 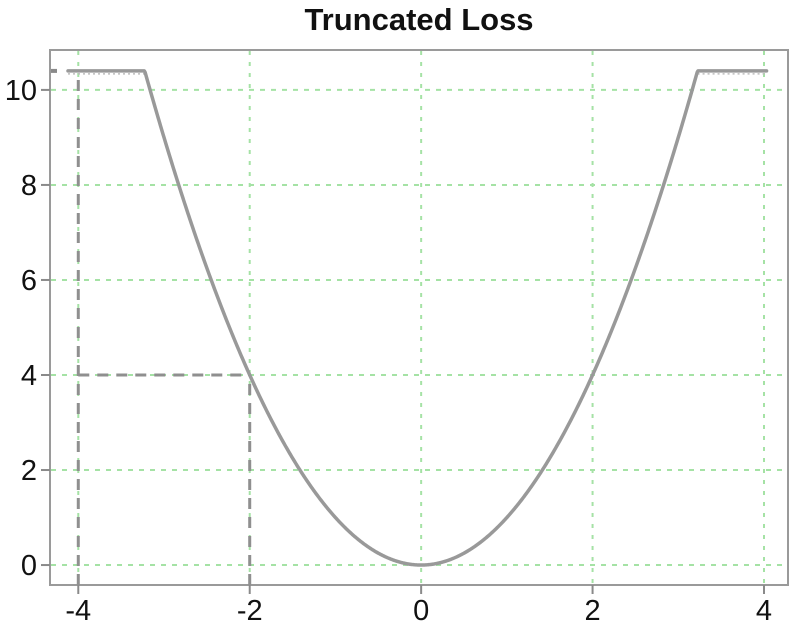 I want to click on x-tick-label: 2, so click(x=593, y=608).